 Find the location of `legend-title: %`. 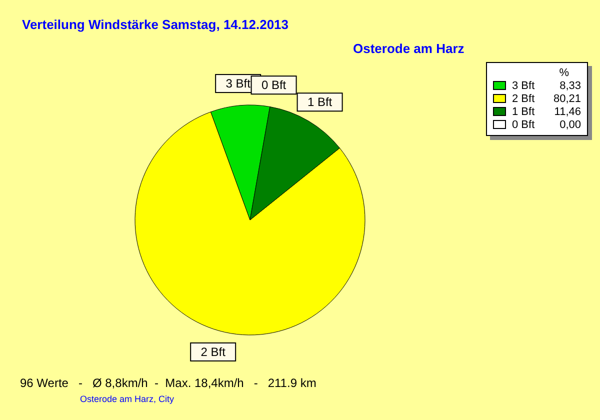

legend-title: % is located at coordinates (564, 73).